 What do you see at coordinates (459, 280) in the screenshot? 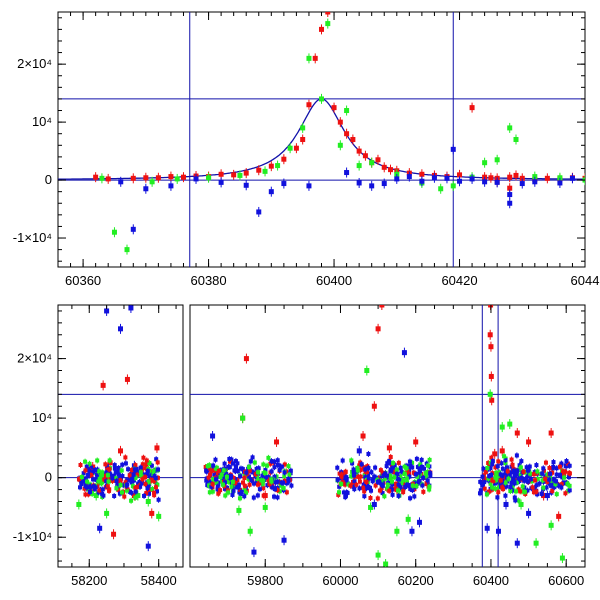
I see `top-x-tick-label: 60420` at bounding box center [459, 280].